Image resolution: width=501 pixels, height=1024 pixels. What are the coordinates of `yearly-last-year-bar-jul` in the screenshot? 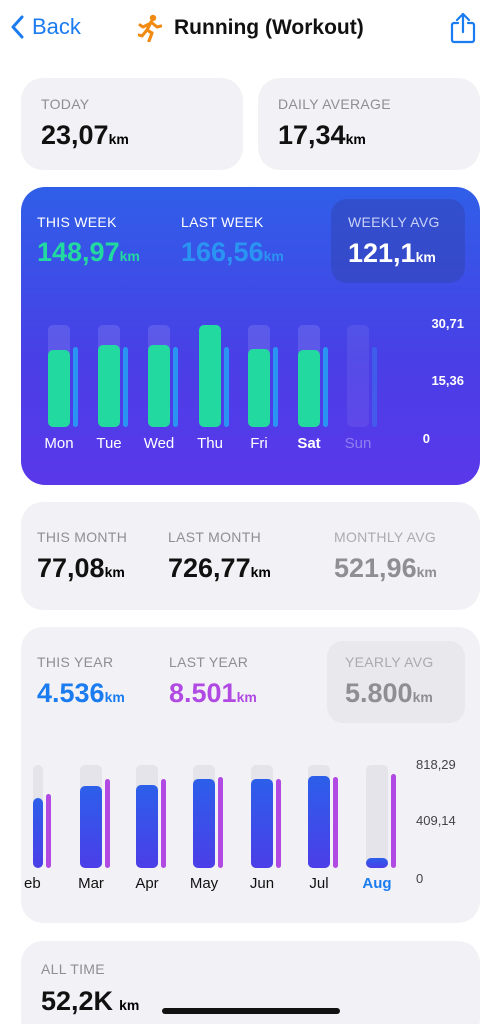 It's located at (335, 822).